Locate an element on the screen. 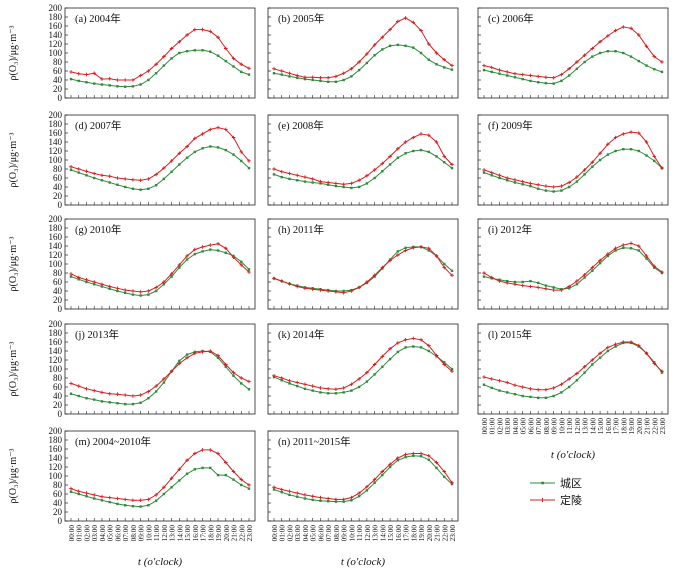  x-tick-label: 13:00 is located at coordinates (586, 426).